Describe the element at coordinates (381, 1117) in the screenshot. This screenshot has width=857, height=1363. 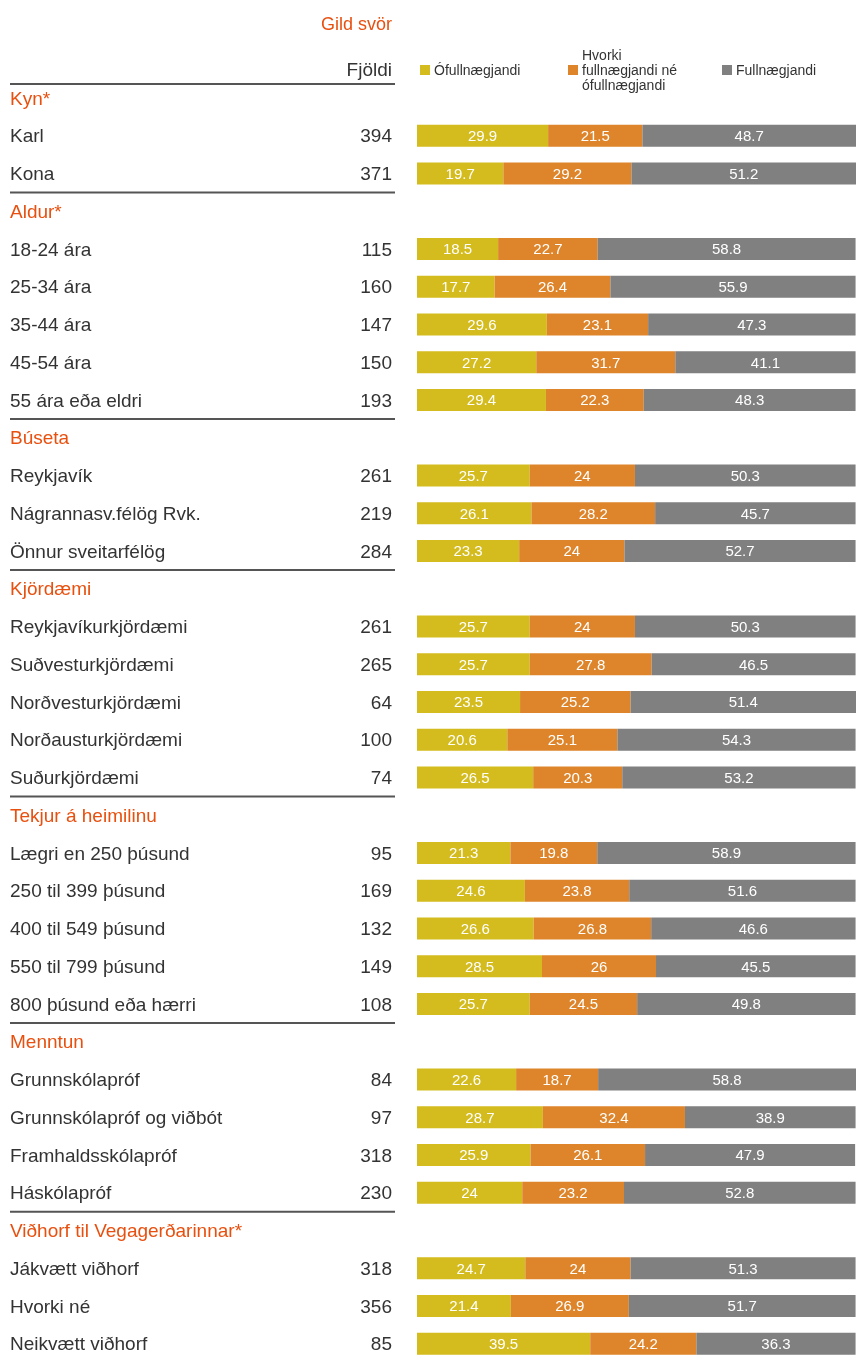
I see `text: 97` at that location.